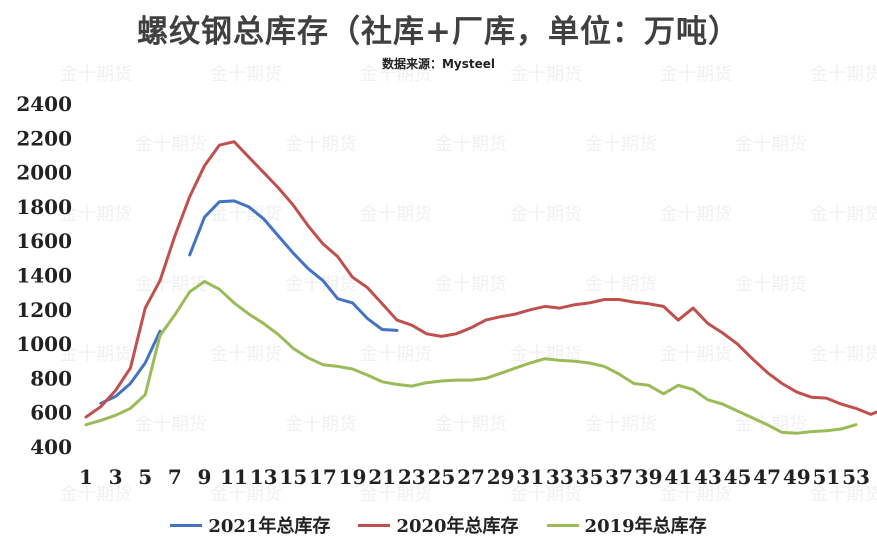  What do you see at coordinates (826, 477) in the screenshot?
I see `x-tick-label: 51` at bounding box center [826, 477].